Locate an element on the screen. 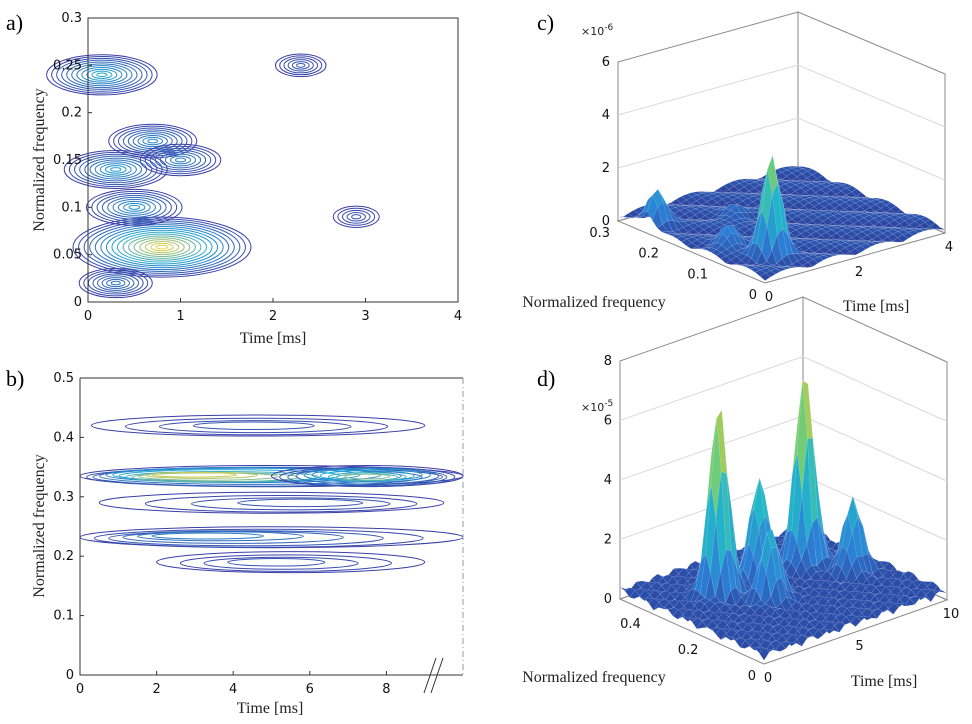 This screenshot has height=724, width=972. x-tick-label: 4 is located at coordinates (458, 316).